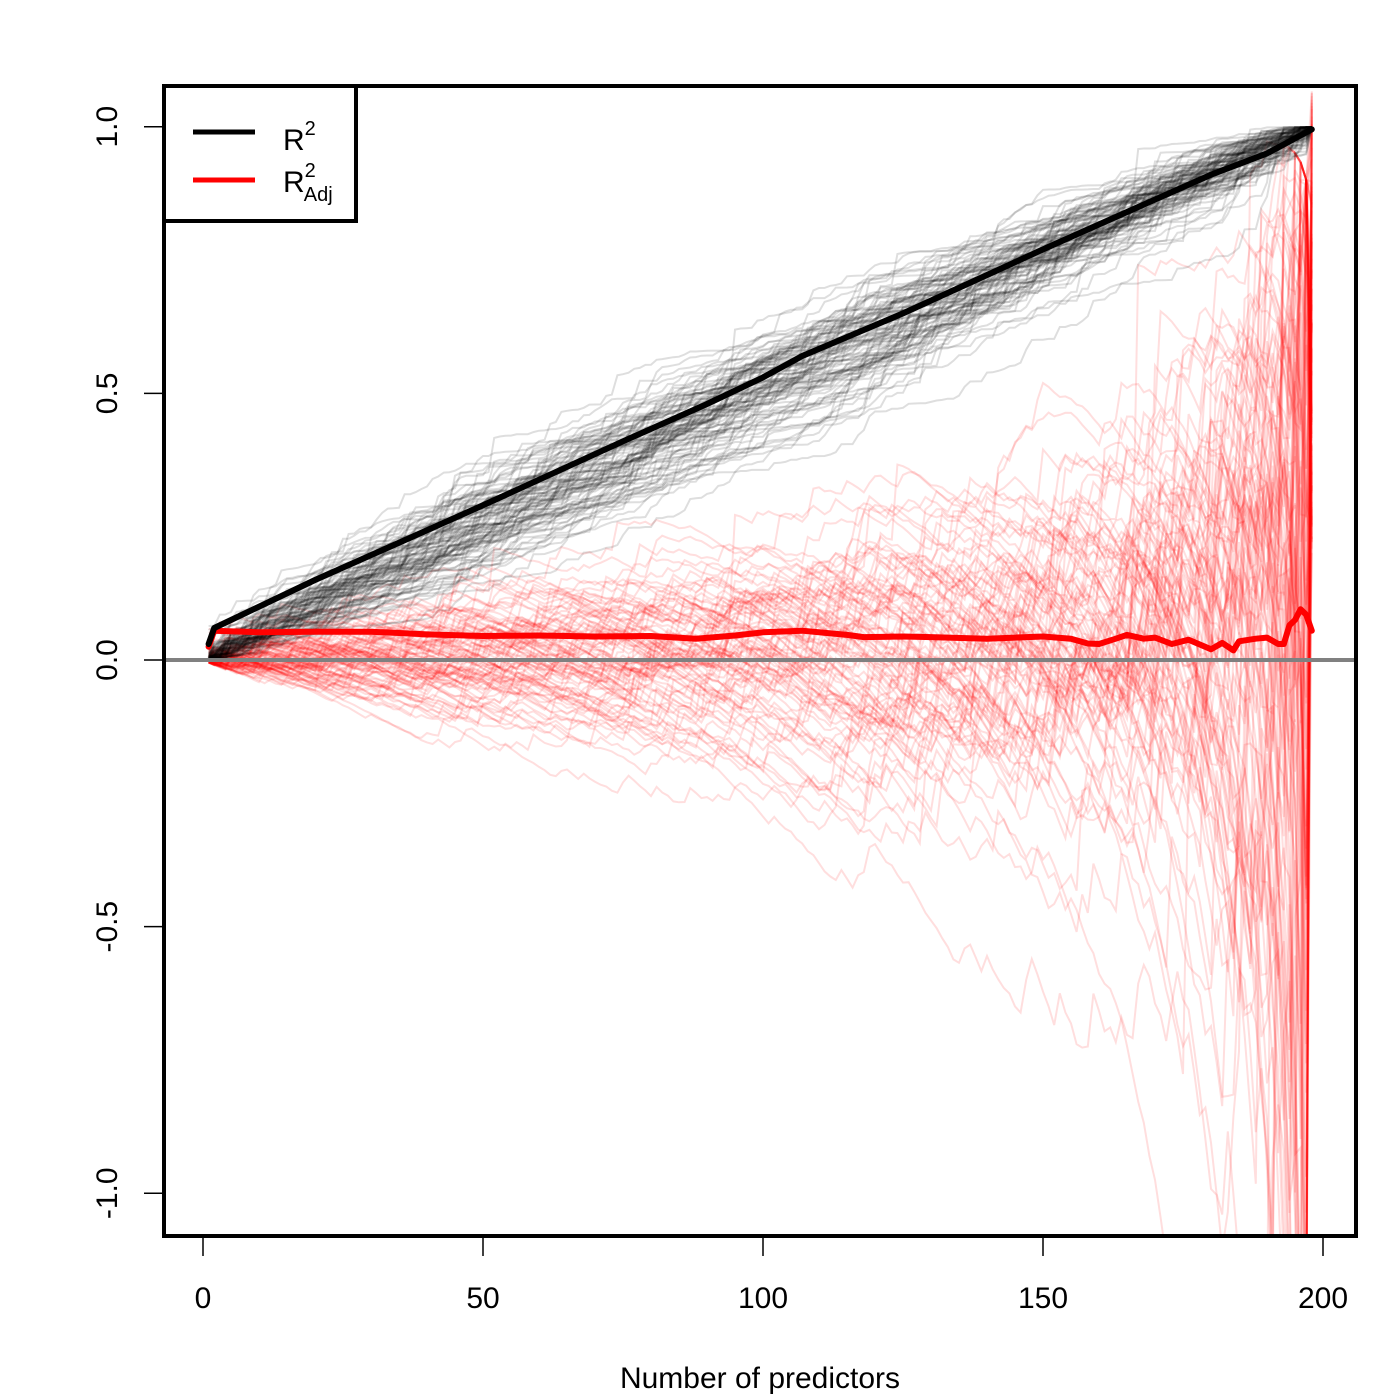  What do you see at coordinates (308, 183) in the screenshot?
I see `legend-label-adjusted-r2: R2 Adj` at bounding box center [308, 183].